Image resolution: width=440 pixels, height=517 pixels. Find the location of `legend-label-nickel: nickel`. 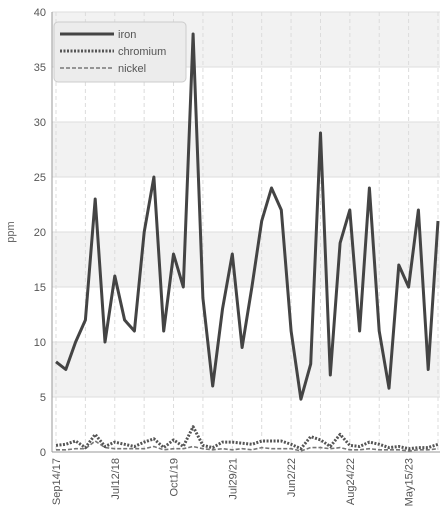

legend-label-nickel: nickel is located at coordinates (132, 69).